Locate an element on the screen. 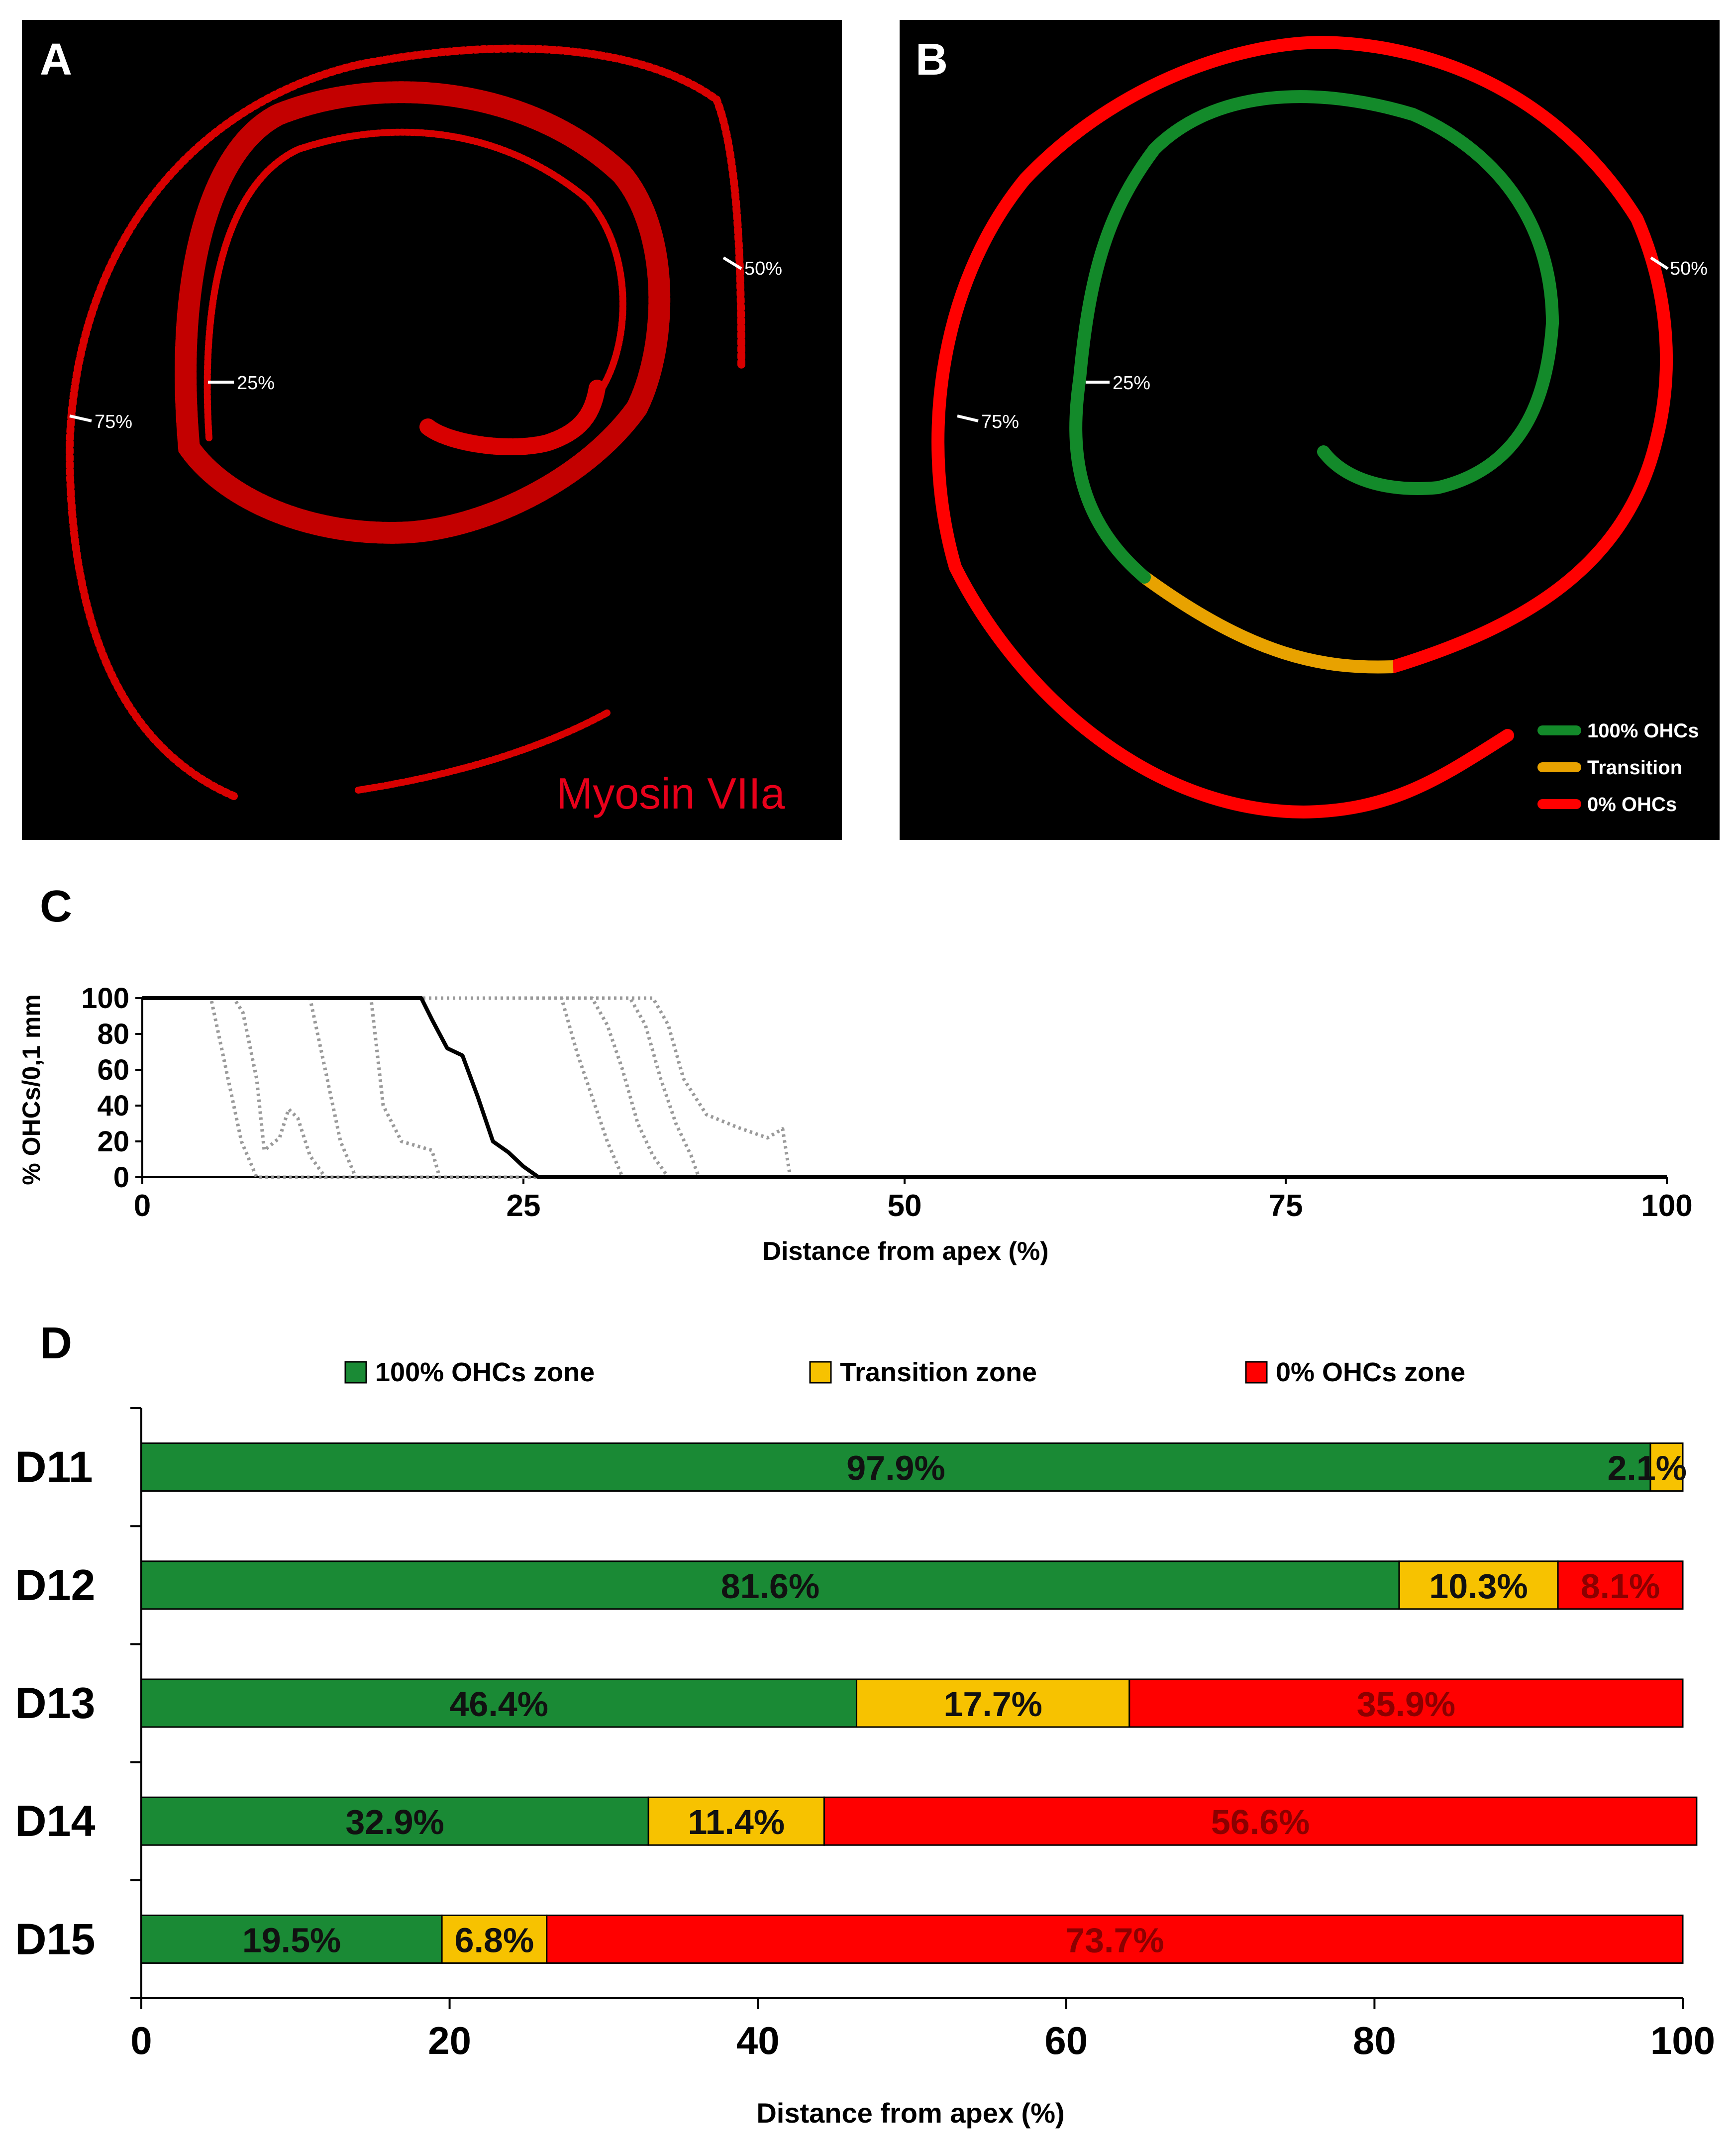 The image size is (1736, 2144). chart-d-data-label: 8.1% is located at coordinates (1620, 1586).